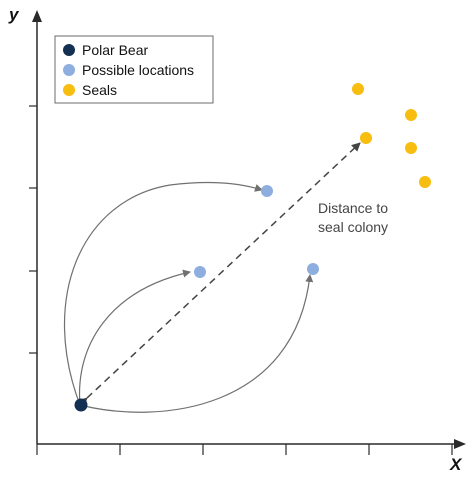  What do you see at coordinates (81, 405) in the screenshot?
I see `polar-bear-point` at bounding box center [81, 405].